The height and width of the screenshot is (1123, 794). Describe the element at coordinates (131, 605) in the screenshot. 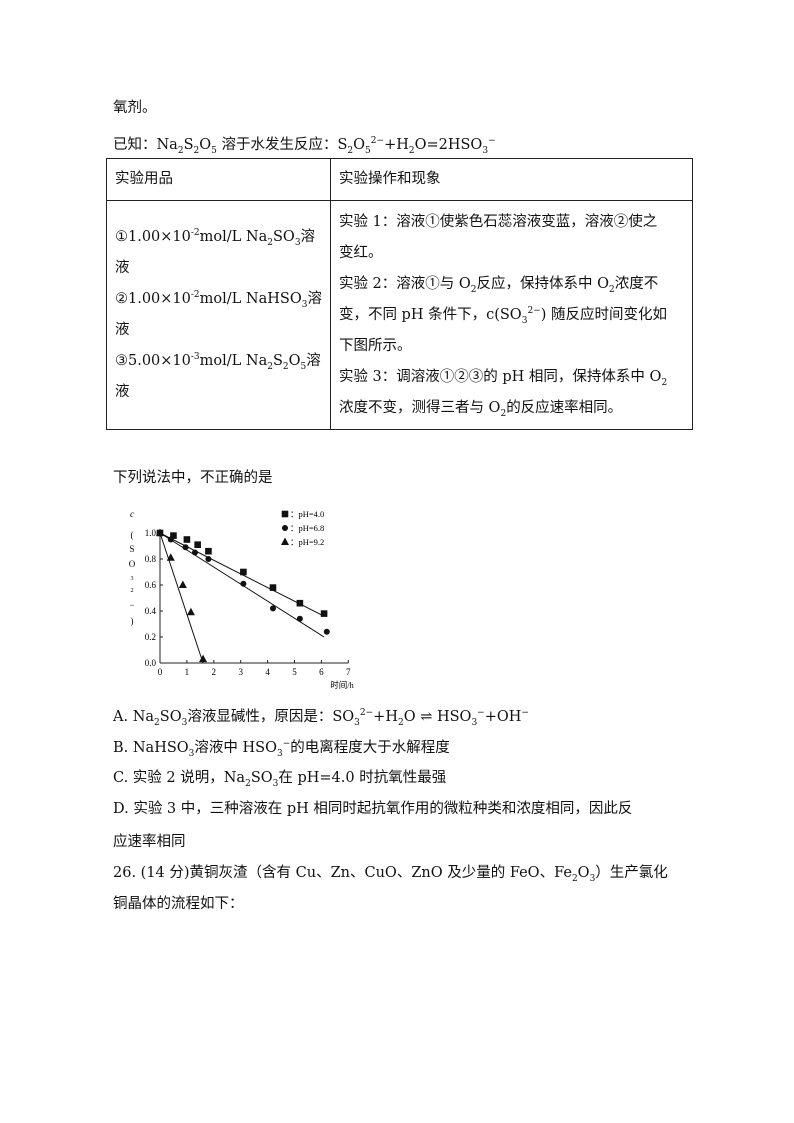

I see `y-axis-label-char: −` at that location.